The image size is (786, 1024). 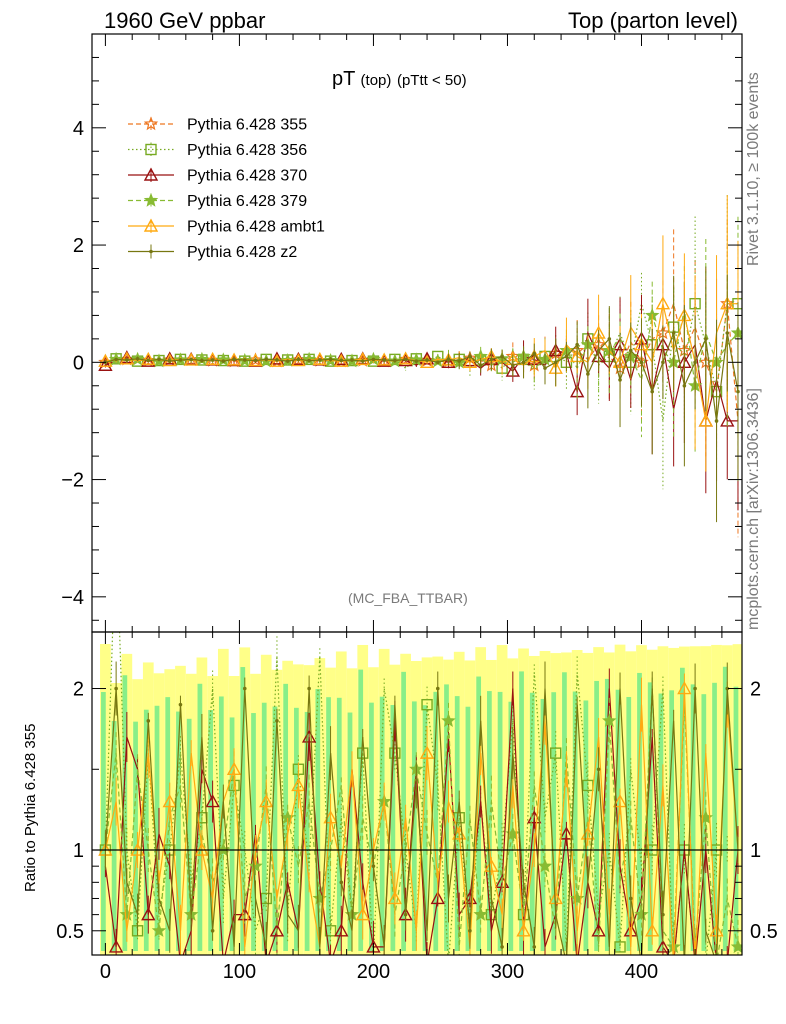 I want to click on legend-label-s355: Pythia 6.428 355, so click(x=247, y=125).